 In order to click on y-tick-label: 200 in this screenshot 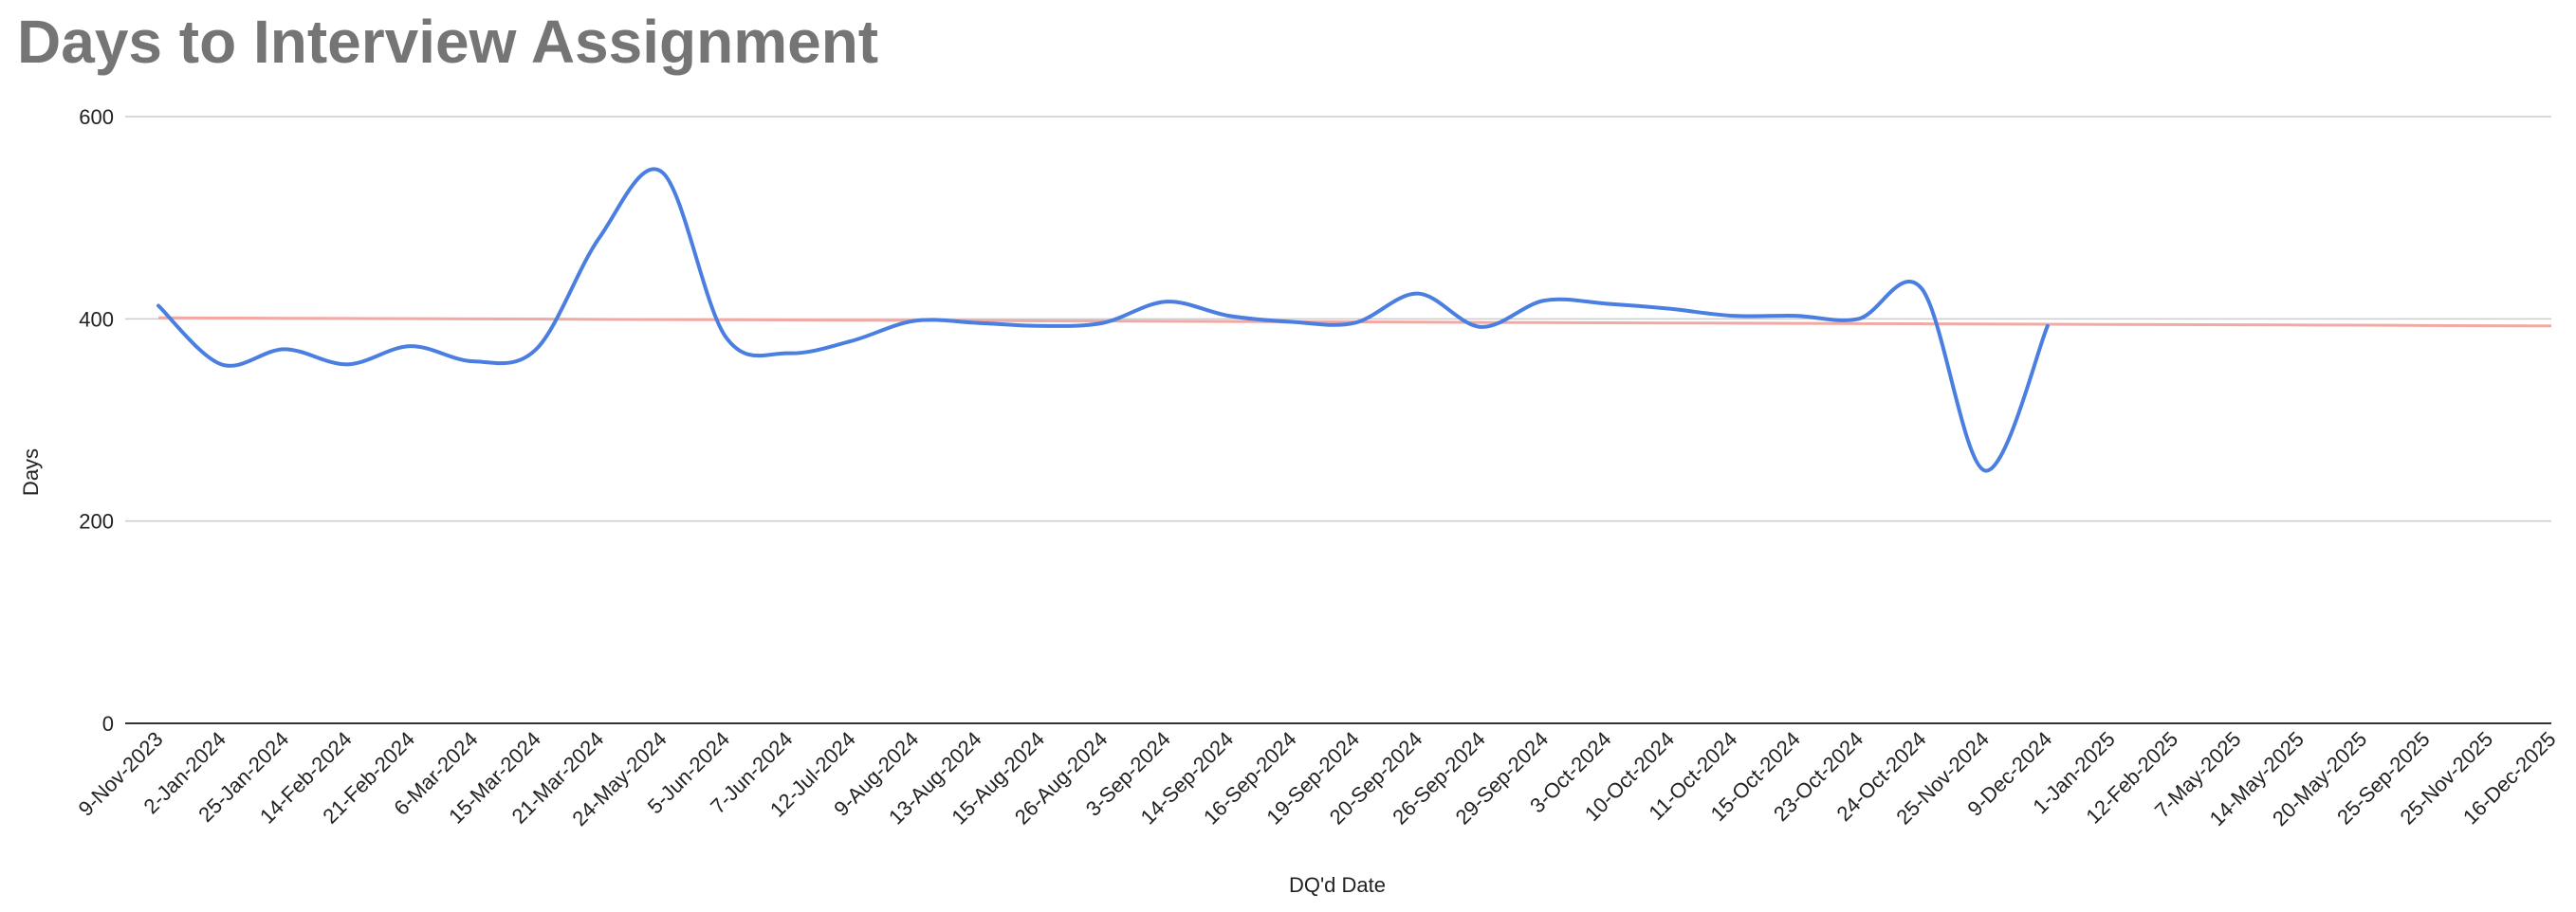, I will do `click(96, 522)`.